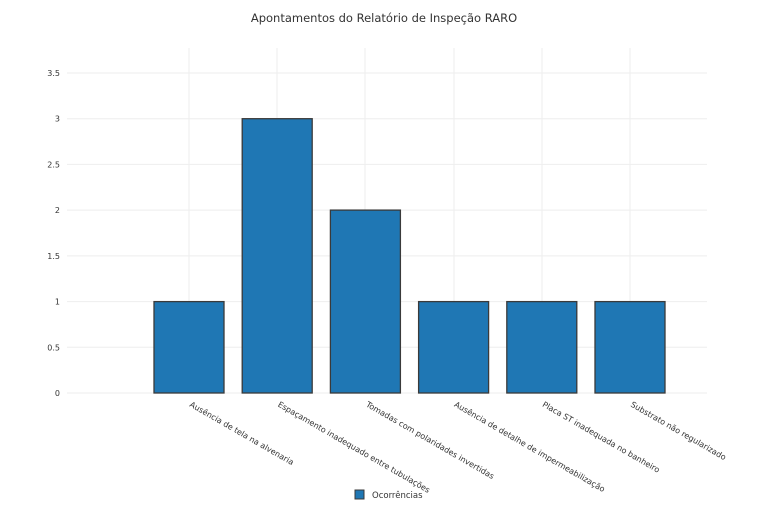  Describe the element at coordinates (630, 347) in the screenshot. I see `bar-substrato-nao-regularizado` at that location.